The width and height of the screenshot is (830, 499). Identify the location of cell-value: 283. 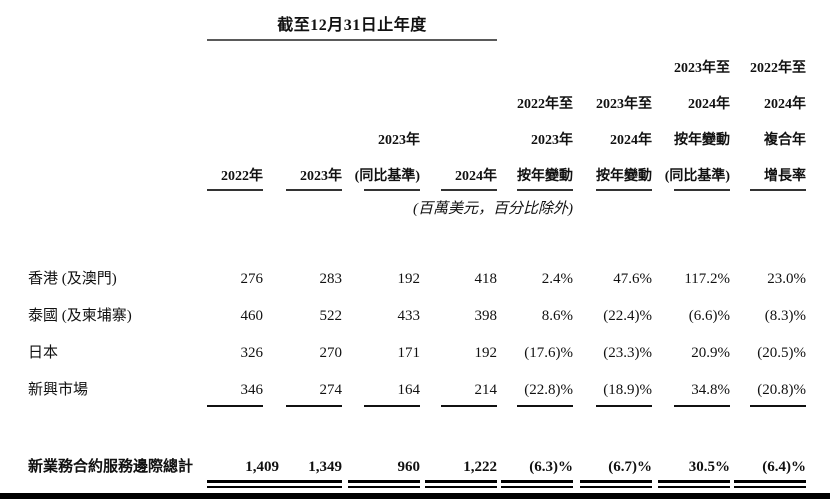
(331, 279).